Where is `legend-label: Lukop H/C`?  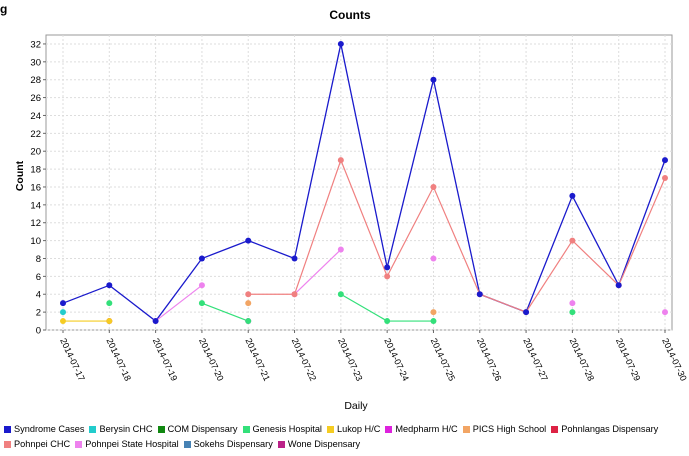
legend-label: Lukop H/C is located at coordinates (358, 429).